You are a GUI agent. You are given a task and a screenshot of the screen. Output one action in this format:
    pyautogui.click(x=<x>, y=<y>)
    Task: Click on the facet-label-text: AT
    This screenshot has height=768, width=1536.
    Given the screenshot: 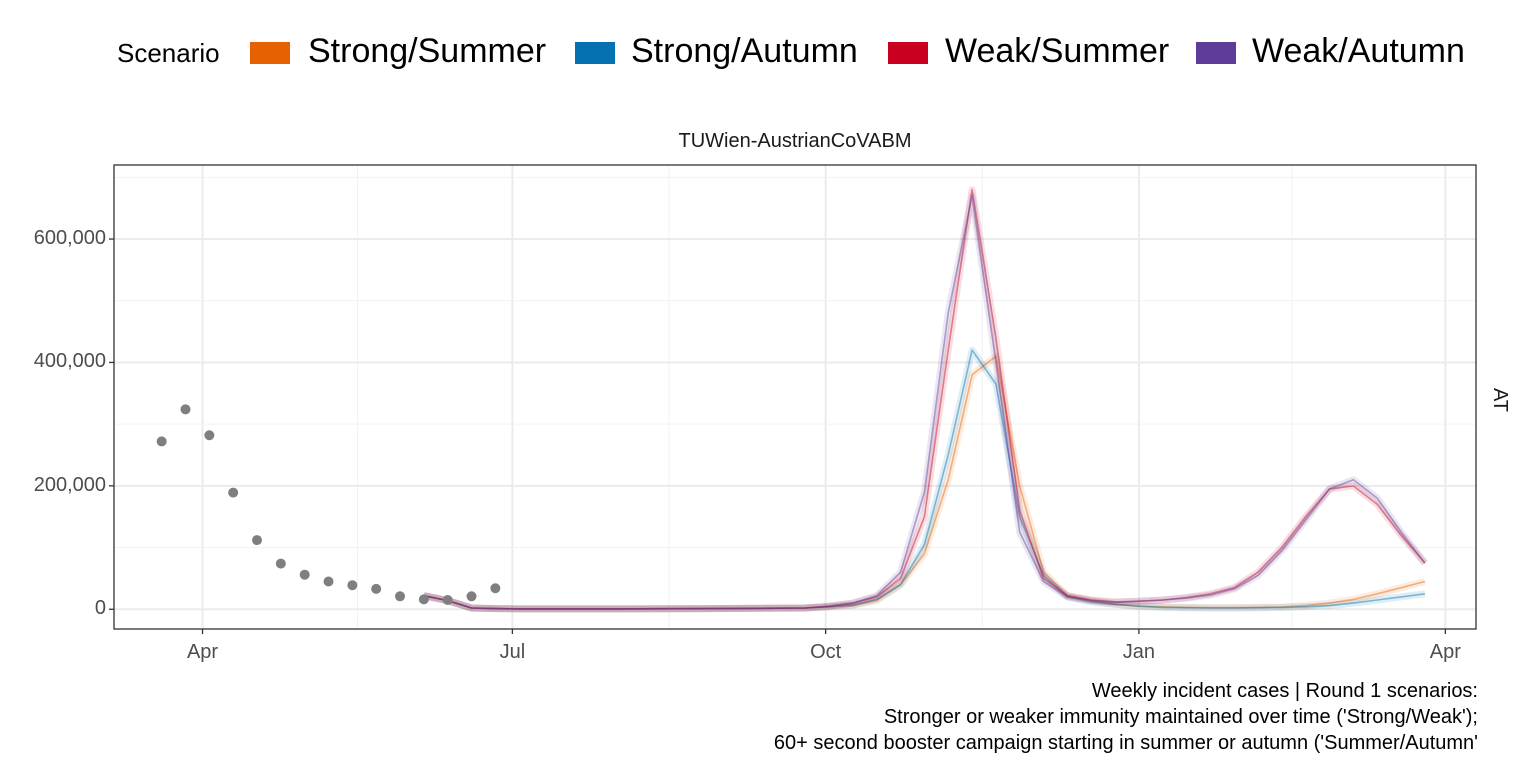 What is the action you would take?
    pyautogui.click(x=1500, y=400)
    